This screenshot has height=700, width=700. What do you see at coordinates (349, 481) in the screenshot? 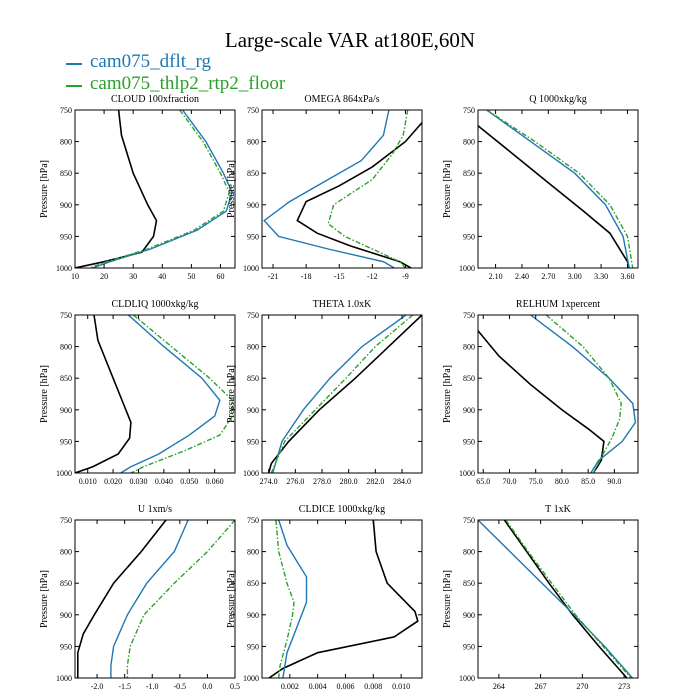
I see `x-tick-label: 280.0` at bounding box center [349, 481].